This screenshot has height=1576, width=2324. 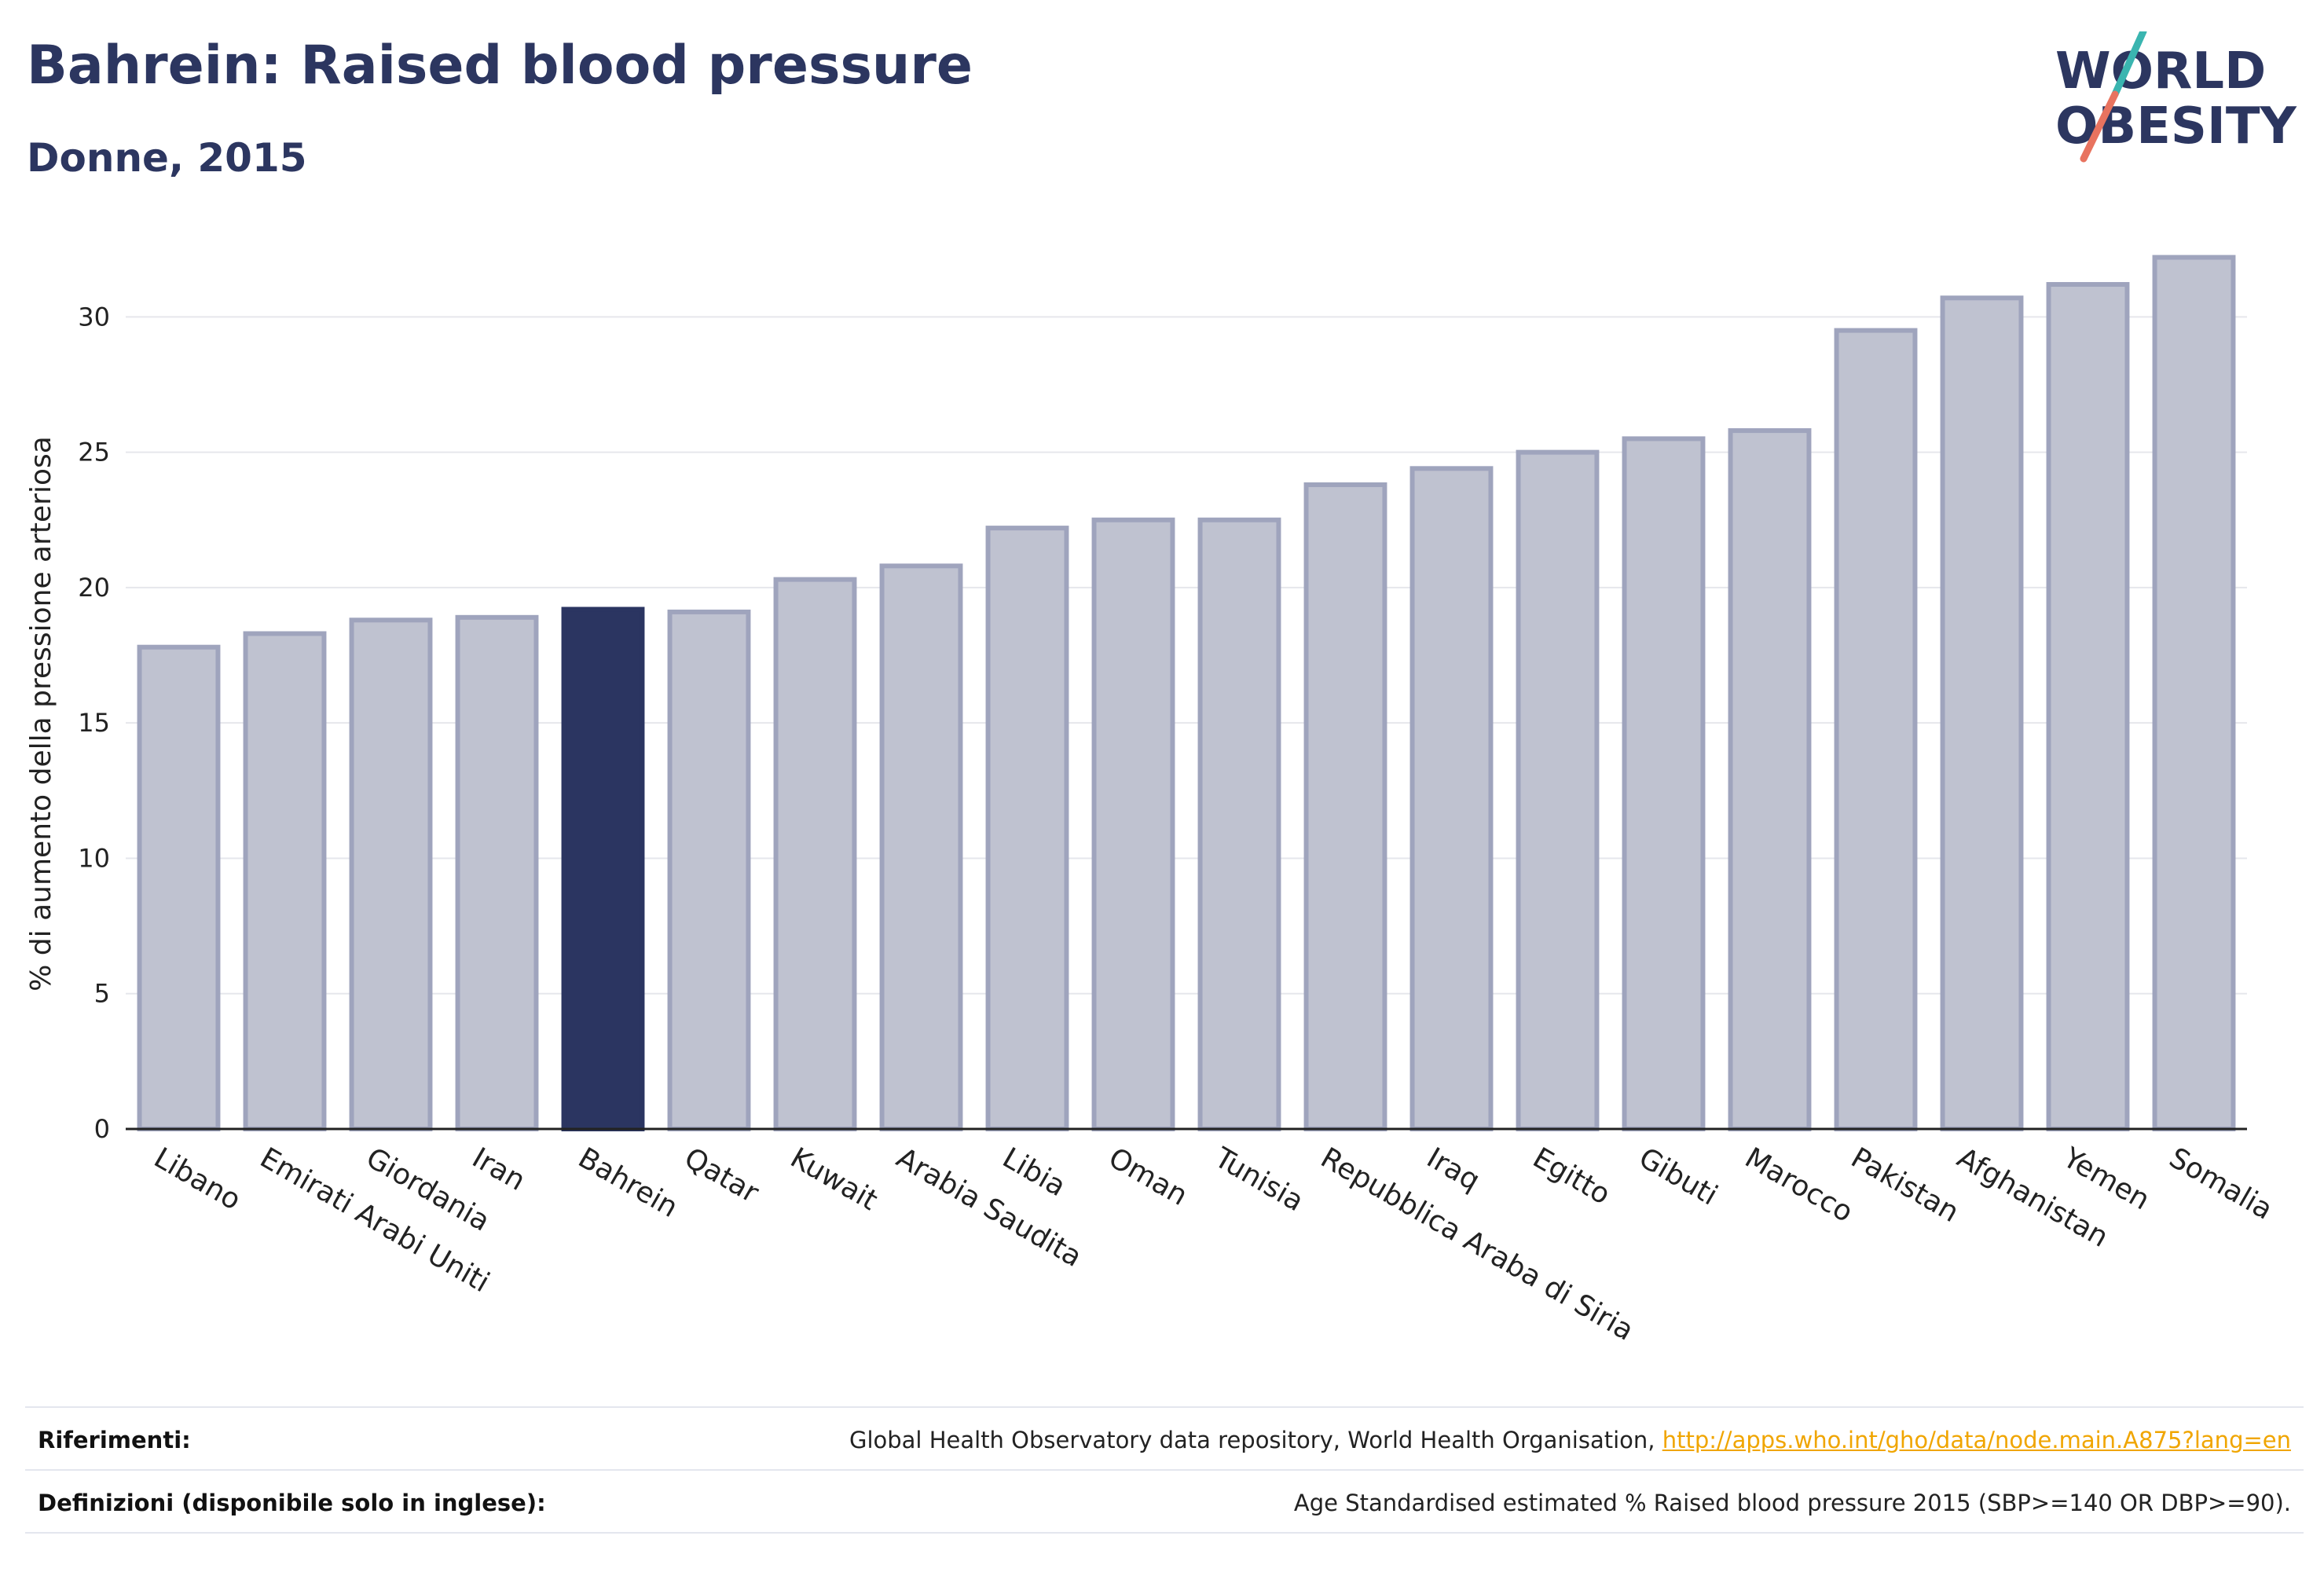 What do you see at coordinates (500, 66) in the screenshot?
I see `chart-title: Bahrein: Raised blood pressure` at bounding box center [500, 66].